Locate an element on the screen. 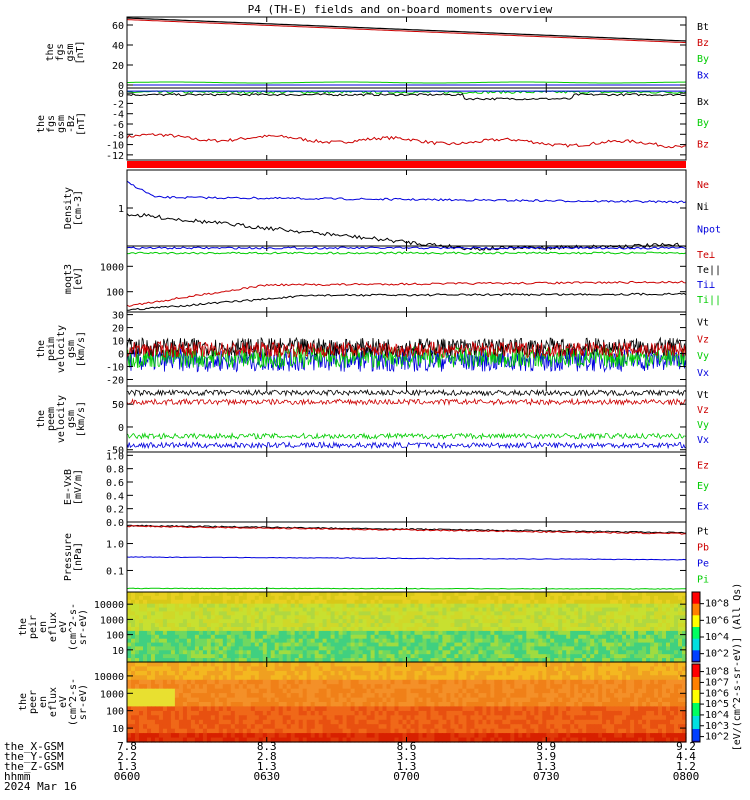 This screenshot has height=800, width=750. y-tick-label: -50 is located at coordinates (115, 451).